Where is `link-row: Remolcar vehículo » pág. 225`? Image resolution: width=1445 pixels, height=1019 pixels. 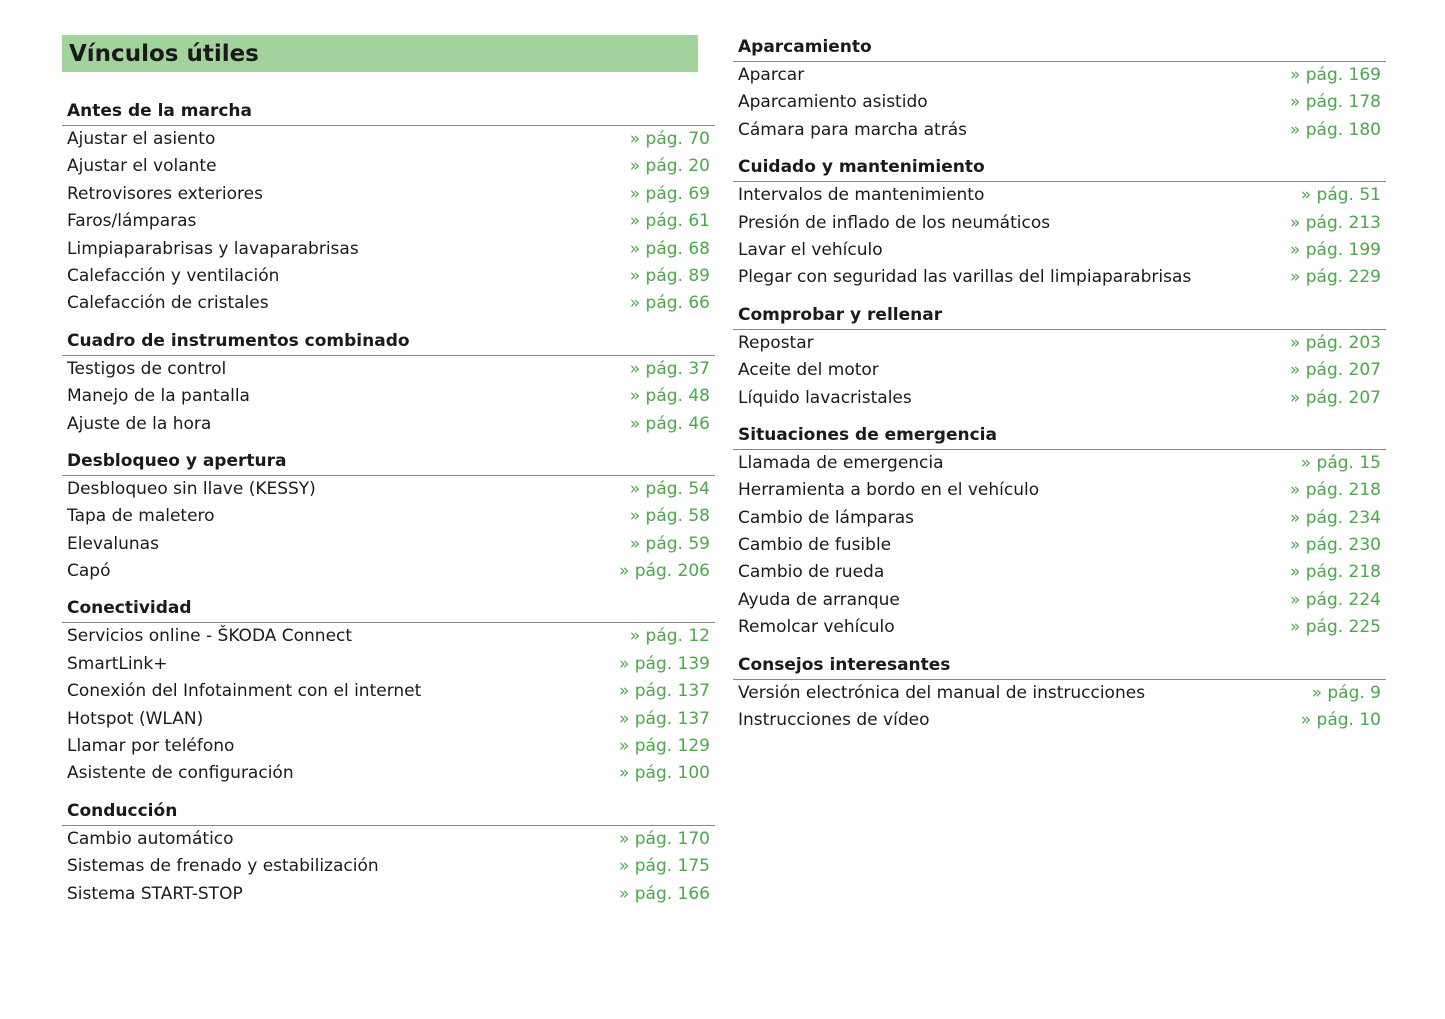 link-row: Remolcar vehículo » pág. 225 is located at coordinates (1059, 627).